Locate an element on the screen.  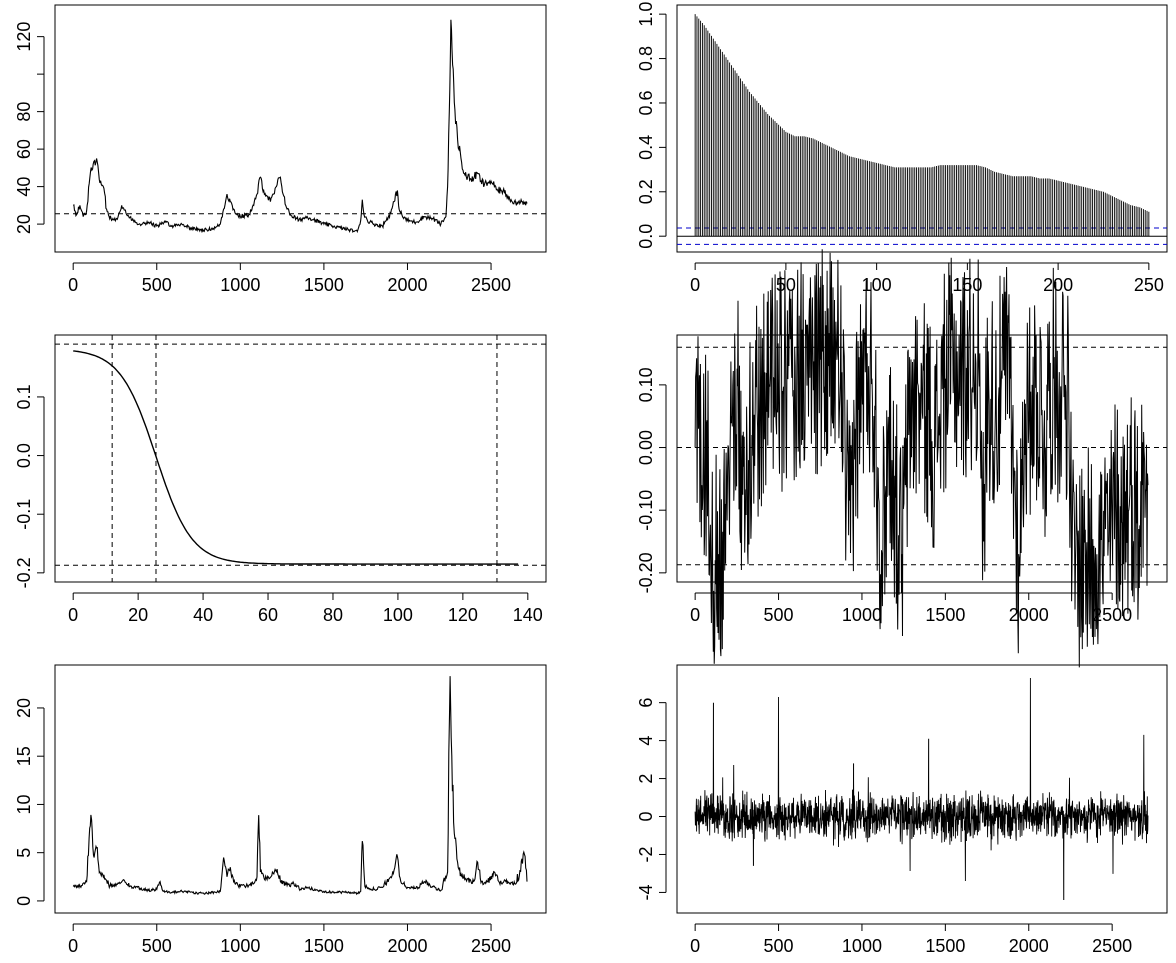
x-tick-label: 120 is located at coordinates (463, 615).